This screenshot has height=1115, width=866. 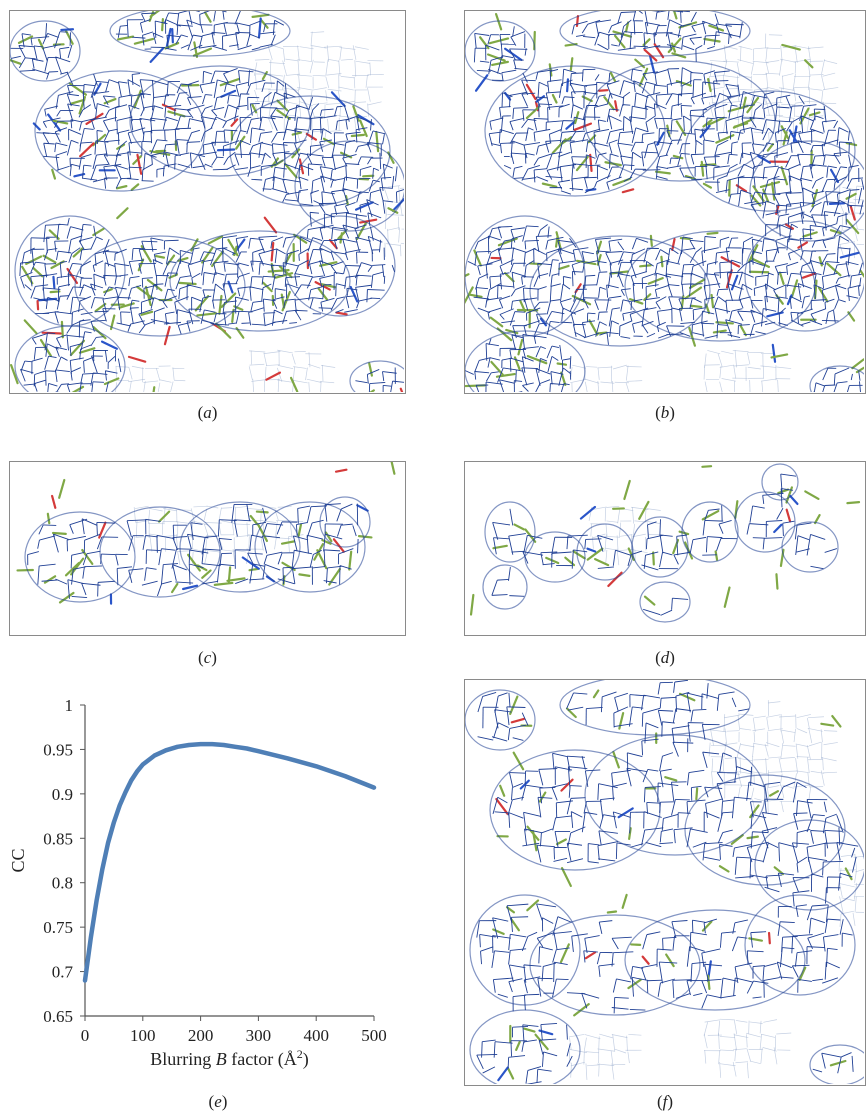 I want to click on x-tick-label: 100, so click(x=143, y=1035).